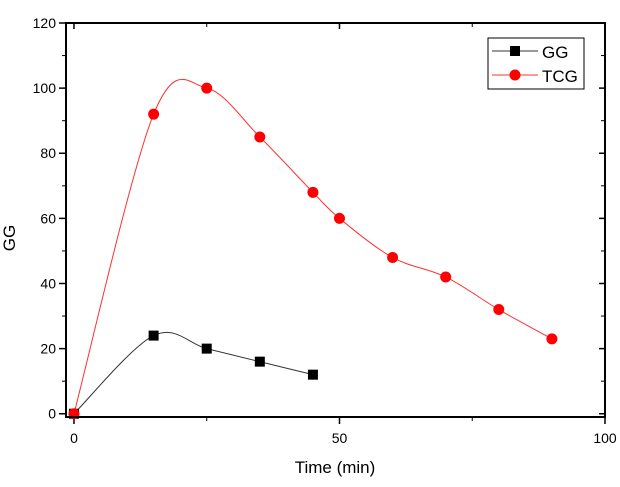 This screenshot has height=487, width=620. What do you see at coordinates (9, 238) in the screenshot?
I see `y-axis-label: GG` at bounding box center [9, 238].